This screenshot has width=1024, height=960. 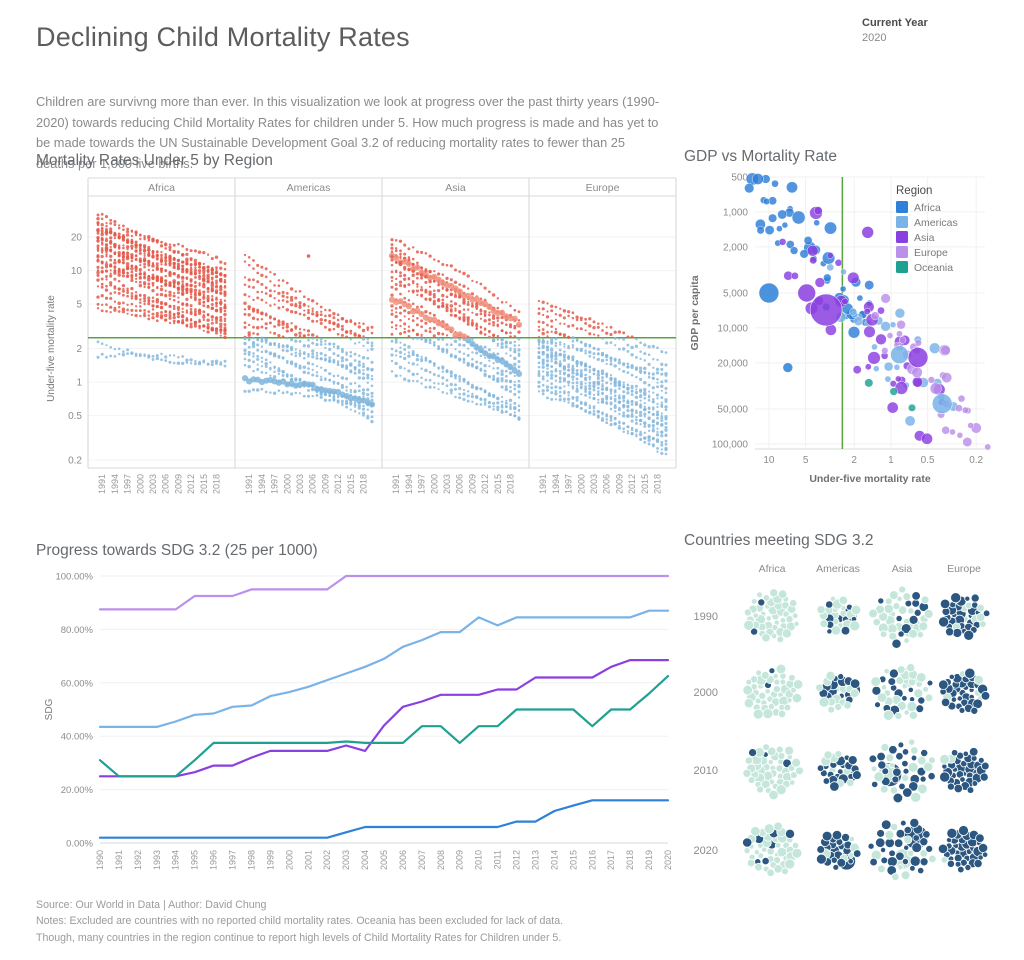 What do you see at coordinates (161, 290) in the screenshot?
I see `c1-points-africa` at bounding box center [161, 290].